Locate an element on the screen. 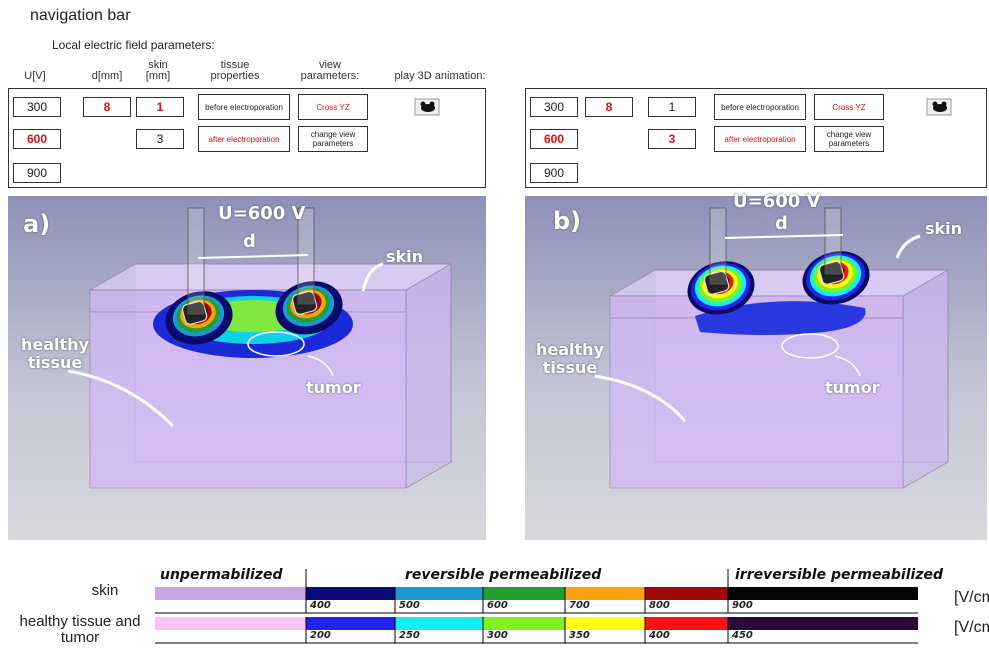 This screenshot has width=989, height=649. legend-value: 600 is located at coordinates (497, 605).